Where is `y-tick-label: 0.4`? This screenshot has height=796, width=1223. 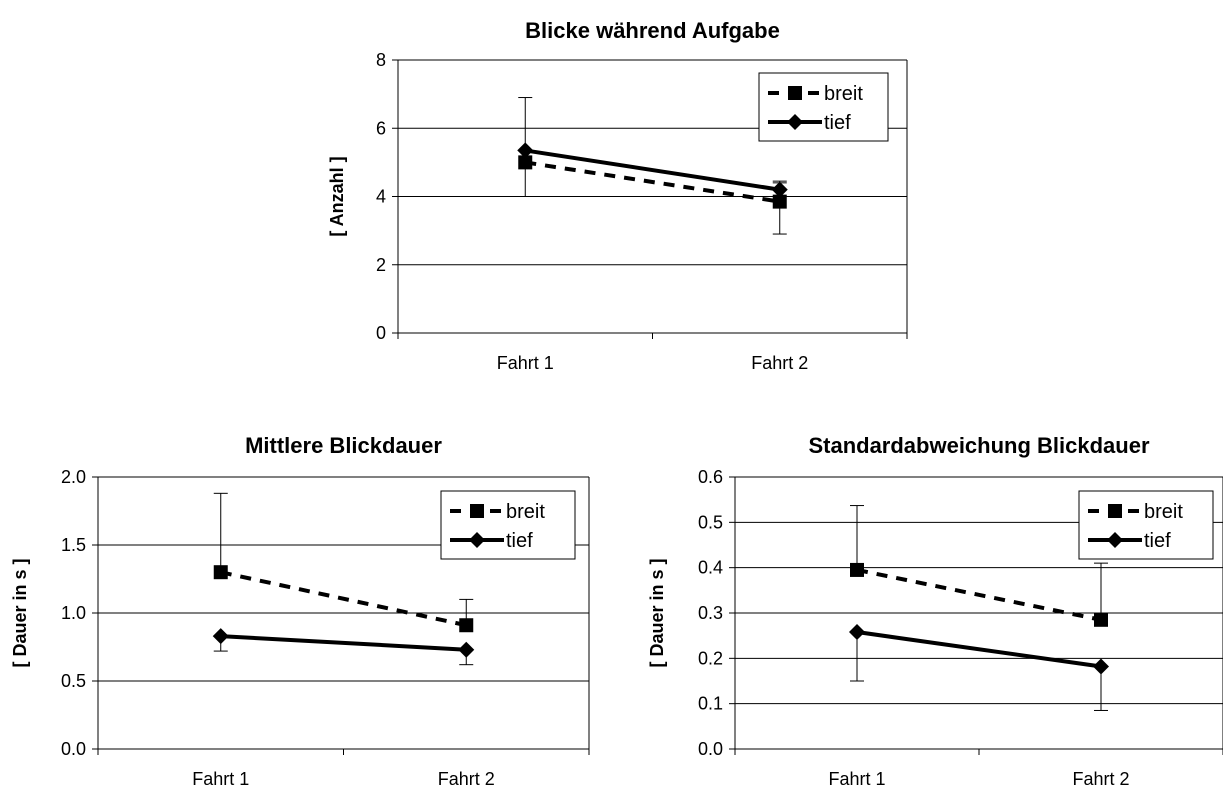
y-tick-label: 0.4 is located at coordinates (710, 568).